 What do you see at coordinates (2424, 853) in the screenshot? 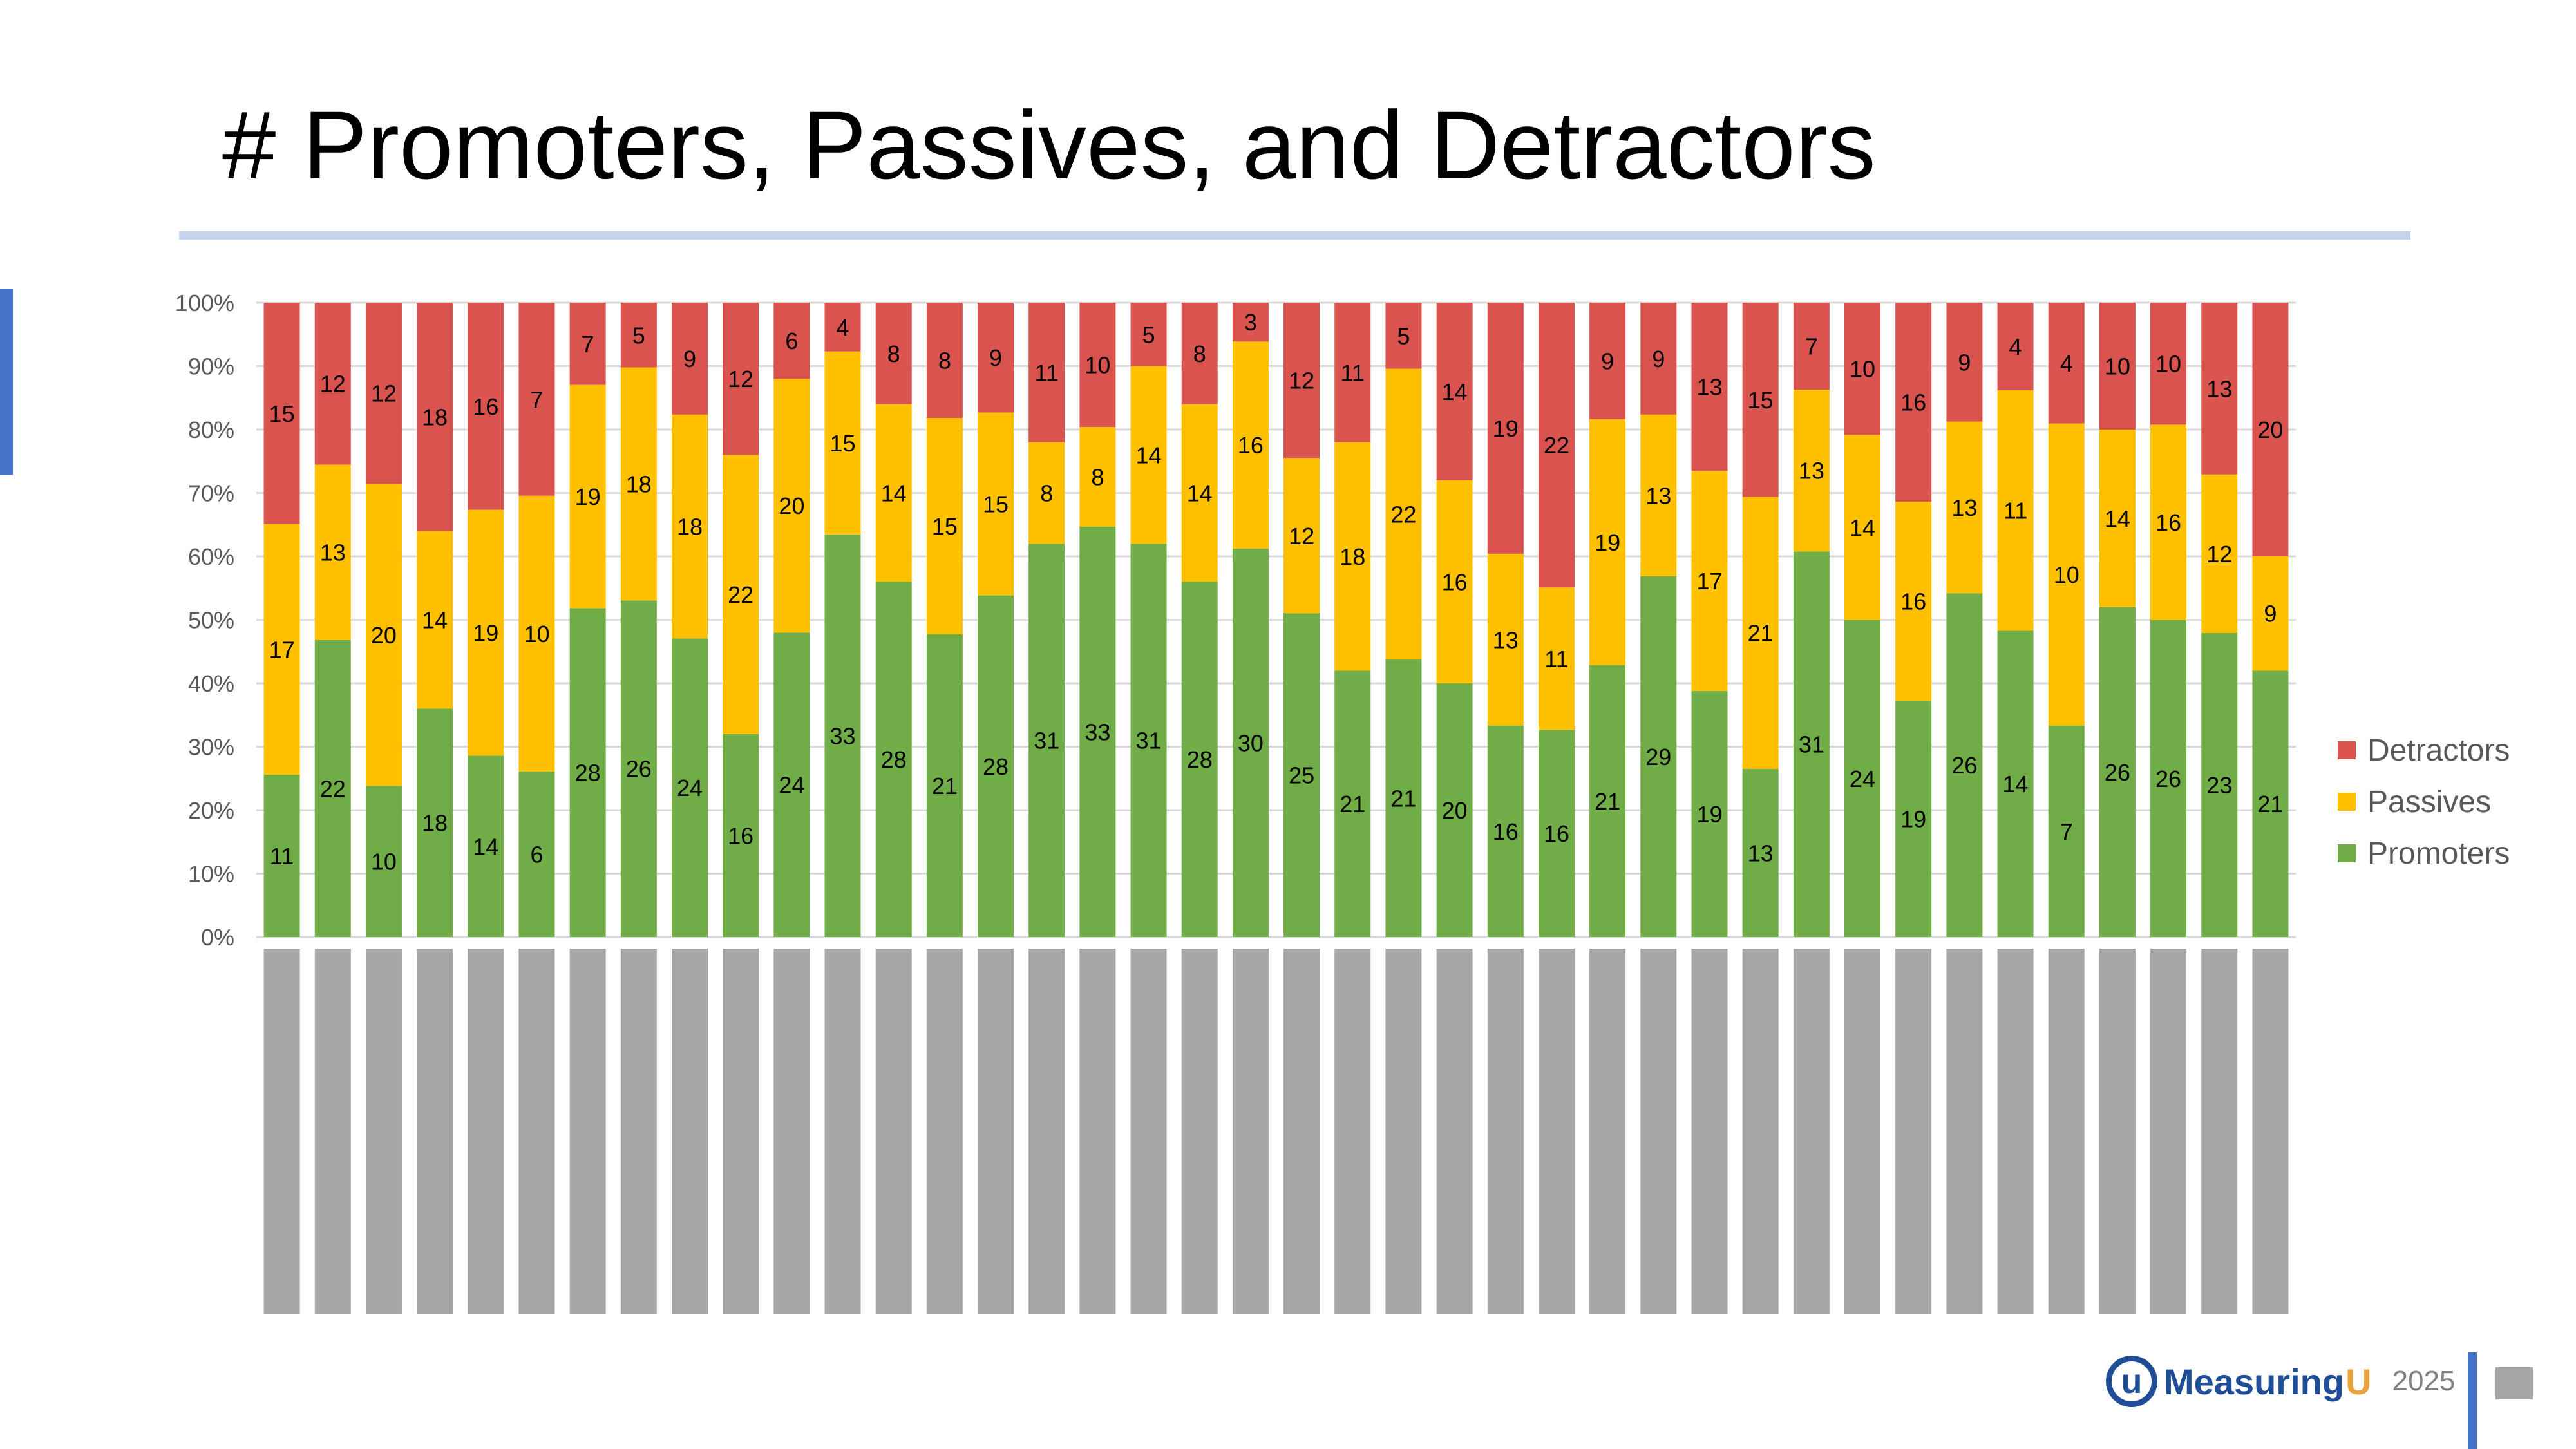
I see `legend-item-promoters: Promoters` at bounding box center [2424, 853].